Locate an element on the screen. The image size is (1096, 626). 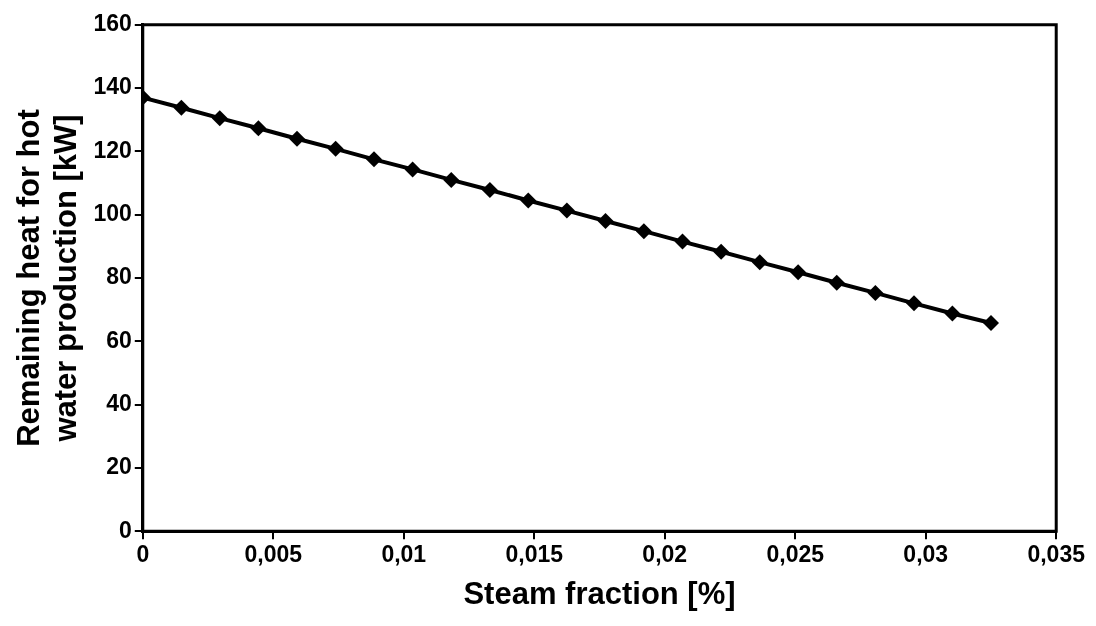
y-tick-label: 120 is located at coordinates (112, 149).